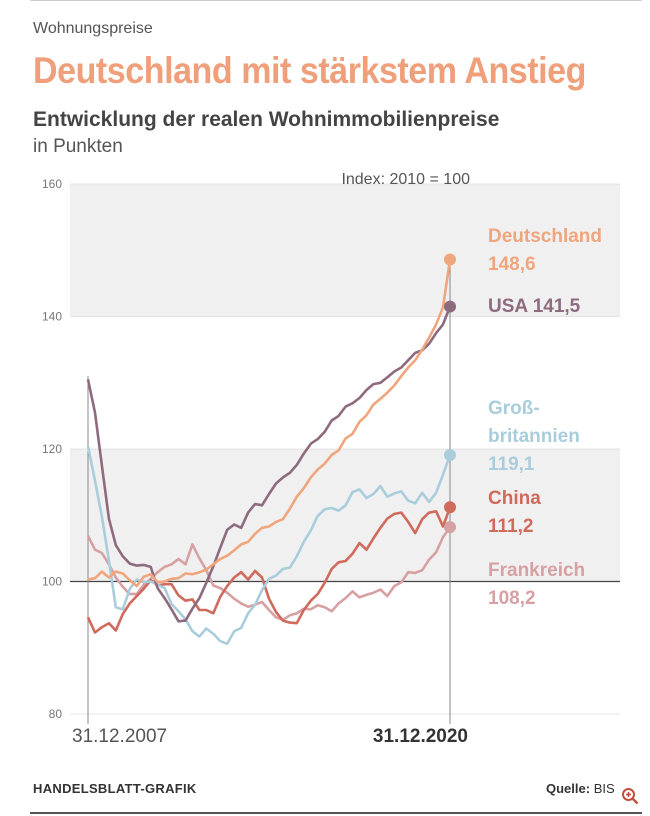 Image resolution: width=650 pixels, height=816 pixels. Describe the element at coordinates (630, 796) in the screenshot. I see `zoom-in-icon` at that location.